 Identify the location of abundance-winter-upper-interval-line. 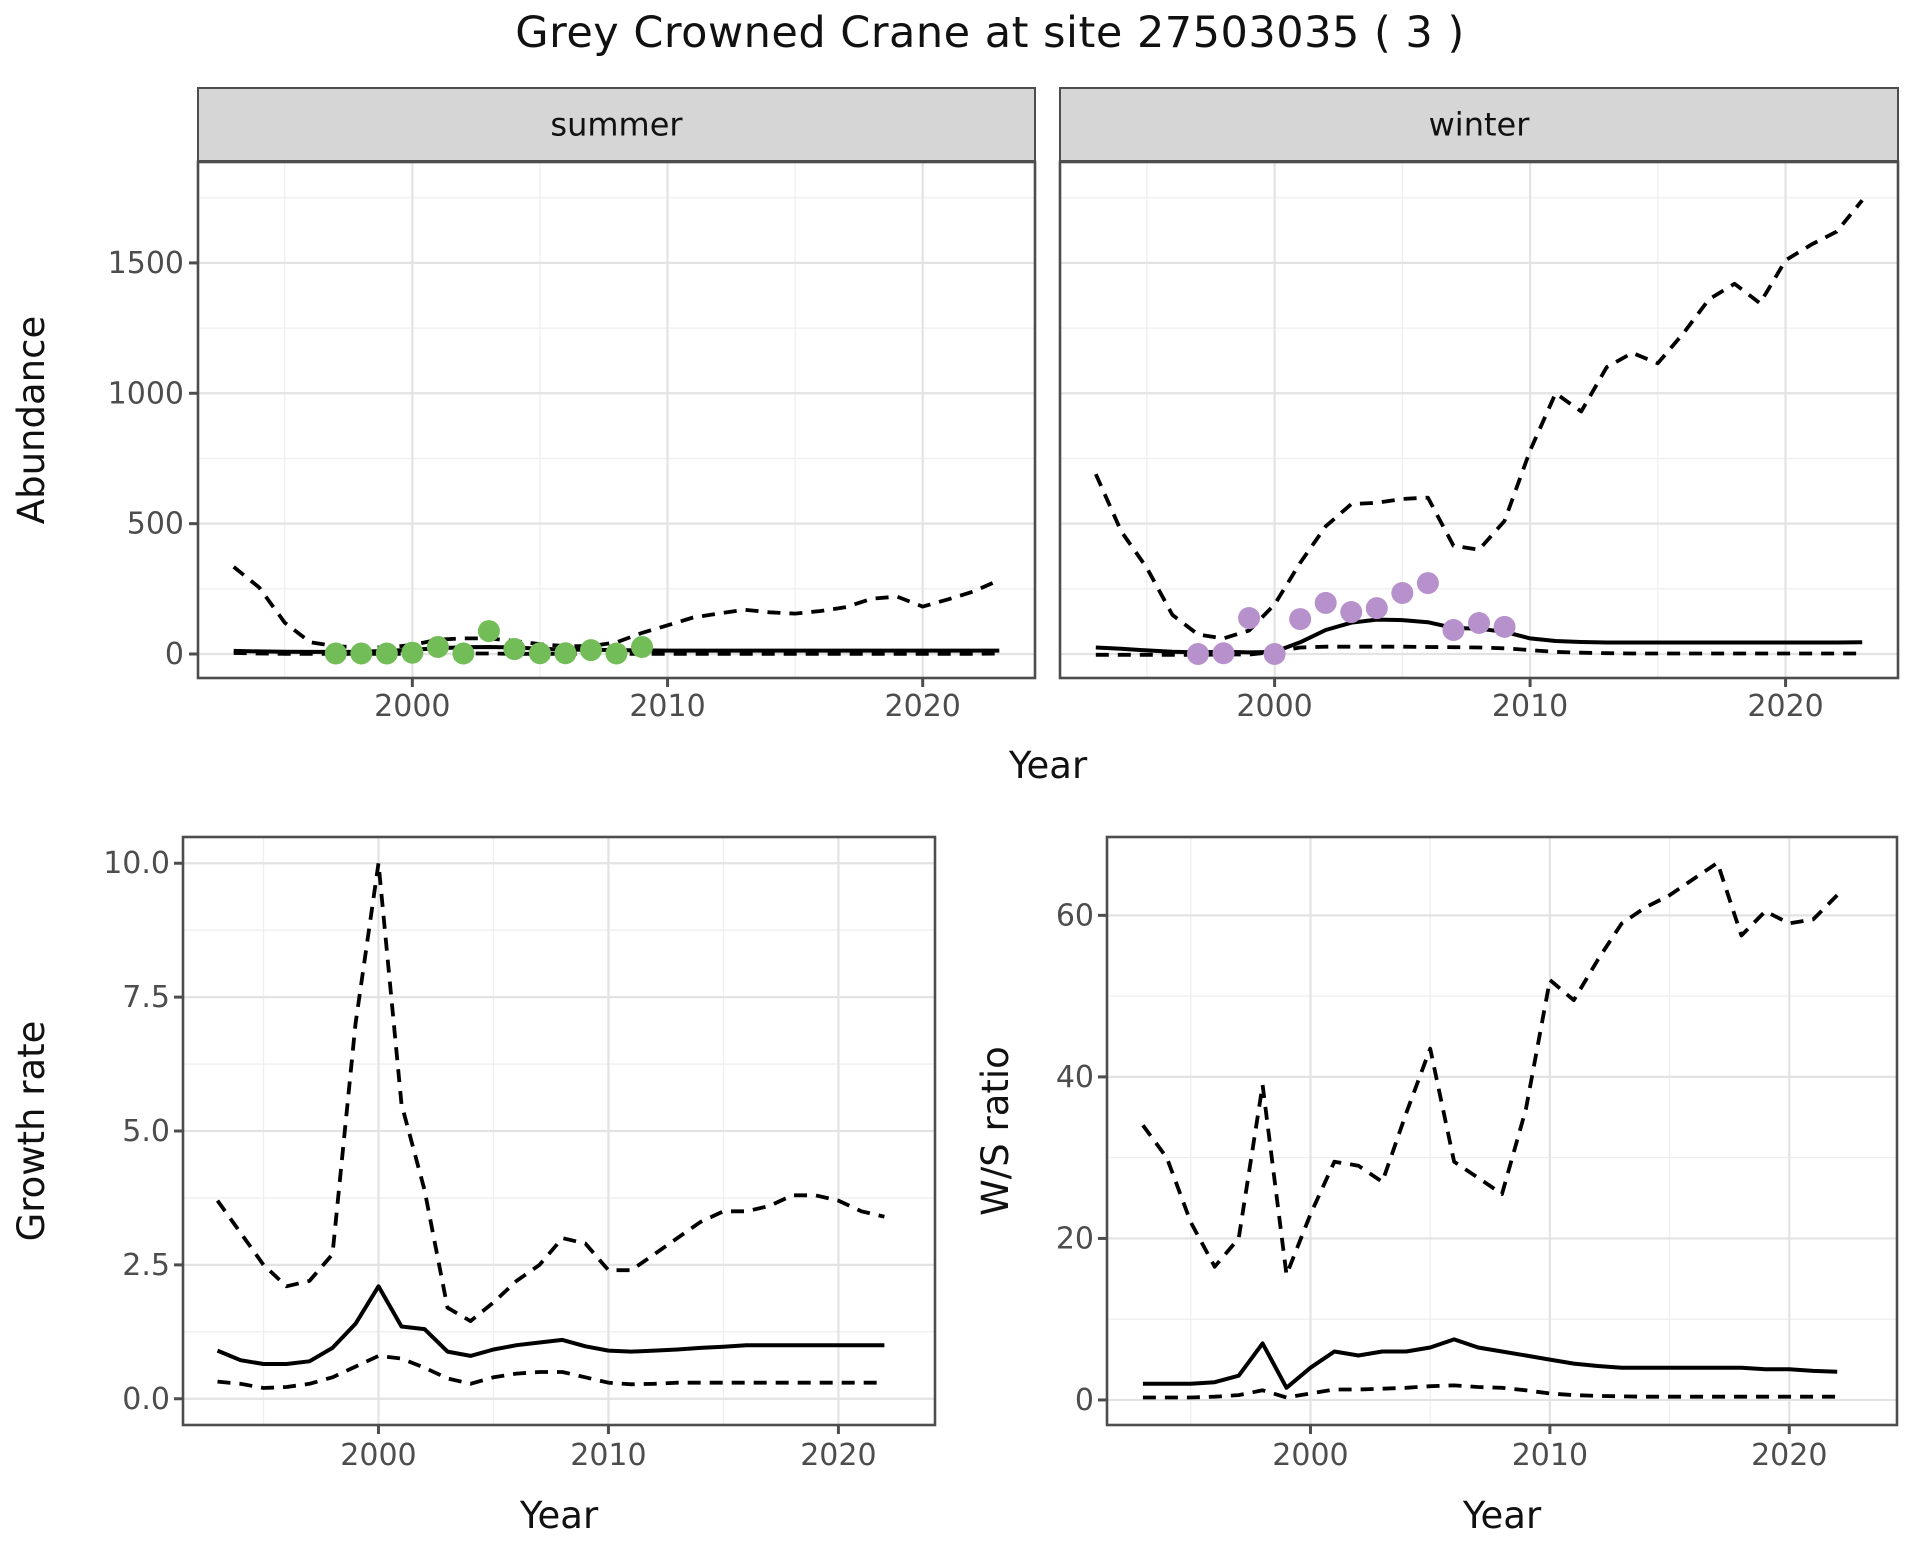
(1479, 420).